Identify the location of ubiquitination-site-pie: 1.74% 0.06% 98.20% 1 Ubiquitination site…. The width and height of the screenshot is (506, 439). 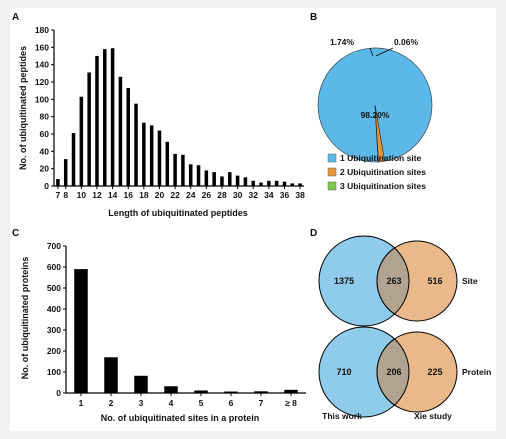
(375, 114).